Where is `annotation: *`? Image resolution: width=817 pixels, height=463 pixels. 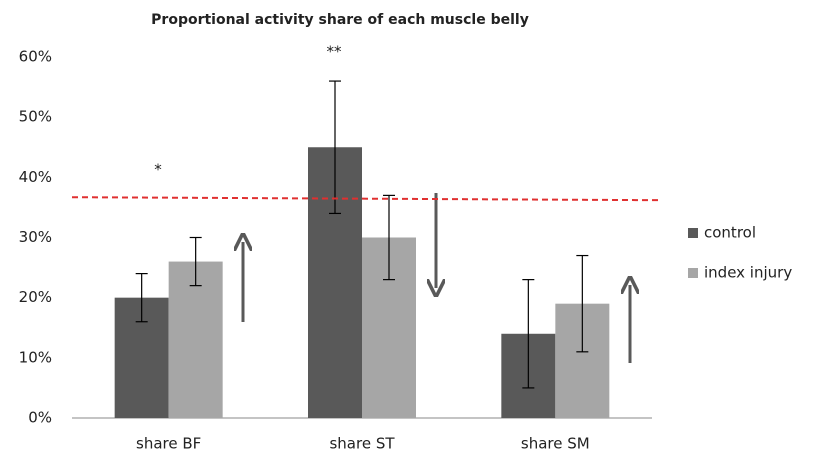 annotation: * is located at coordinates (158, 170).